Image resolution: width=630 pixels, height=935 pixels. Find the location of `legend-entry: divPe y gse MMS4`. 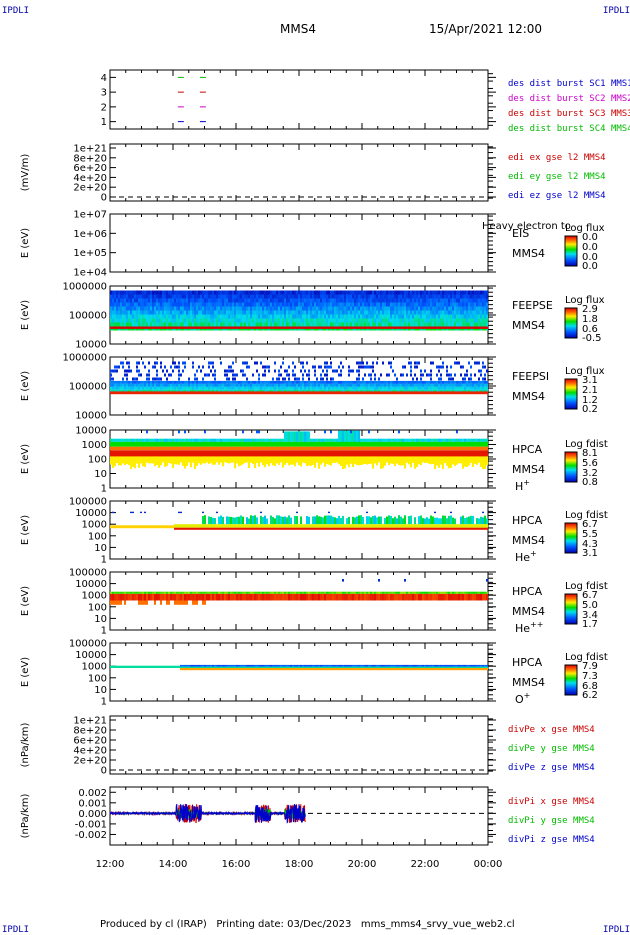

legend-entry: divPe y gse MMS4 is located at coordinates (551, 749).